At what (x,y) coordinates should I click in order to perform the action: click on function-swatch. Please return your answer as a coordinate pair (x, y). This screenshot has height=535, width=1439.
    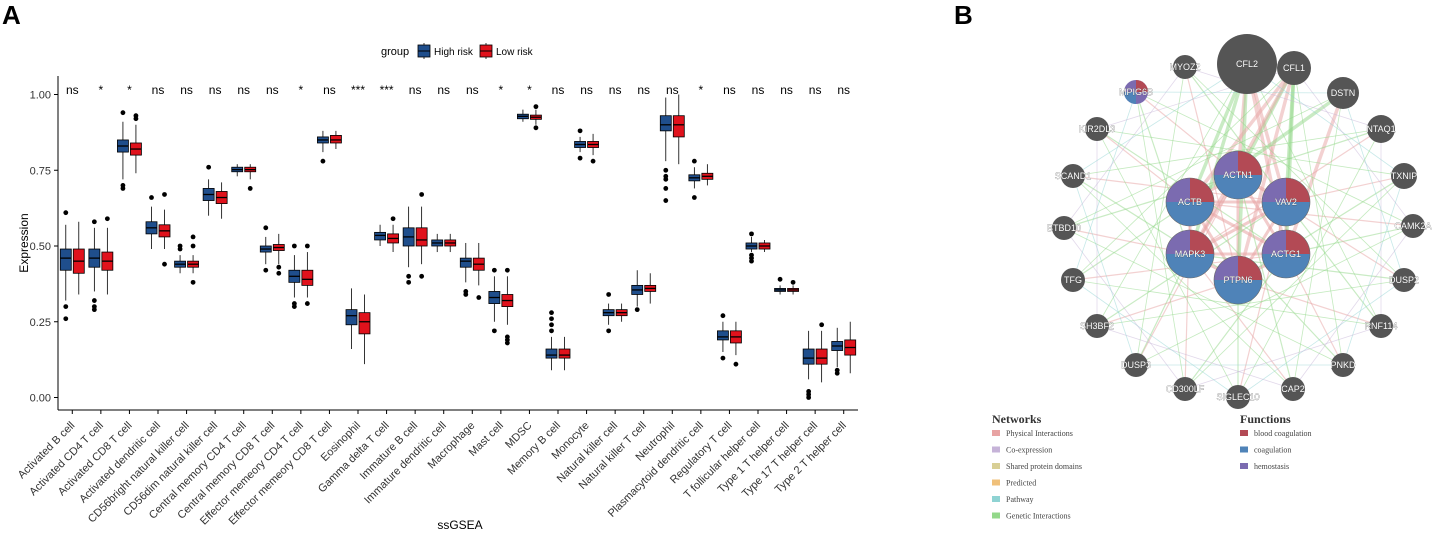
    Looking at the image, I should click on (1244, 449).